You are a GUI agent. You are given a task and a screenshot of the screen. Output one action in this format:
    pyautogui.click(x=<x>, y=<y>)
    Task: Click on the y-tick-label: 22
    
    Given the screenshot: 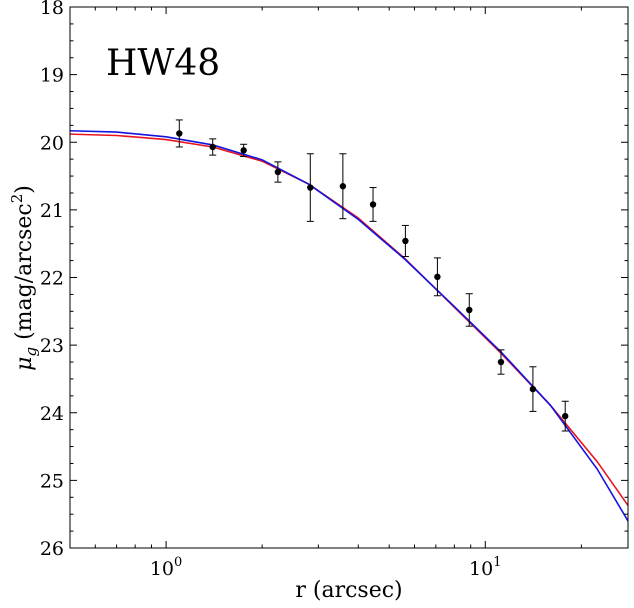 What is the action you would take?
    pyautogui.click(x=52, y=279)
    